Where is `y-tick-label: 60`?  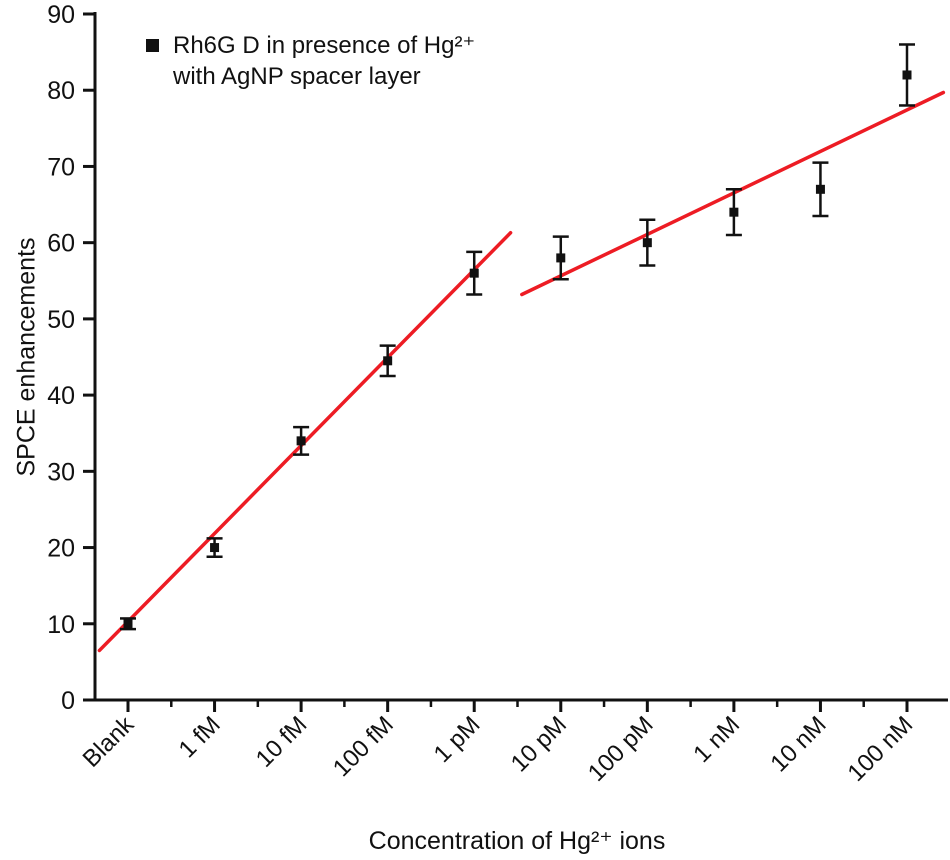 y-tick-label: 60 is located at coordinates (61, 244).